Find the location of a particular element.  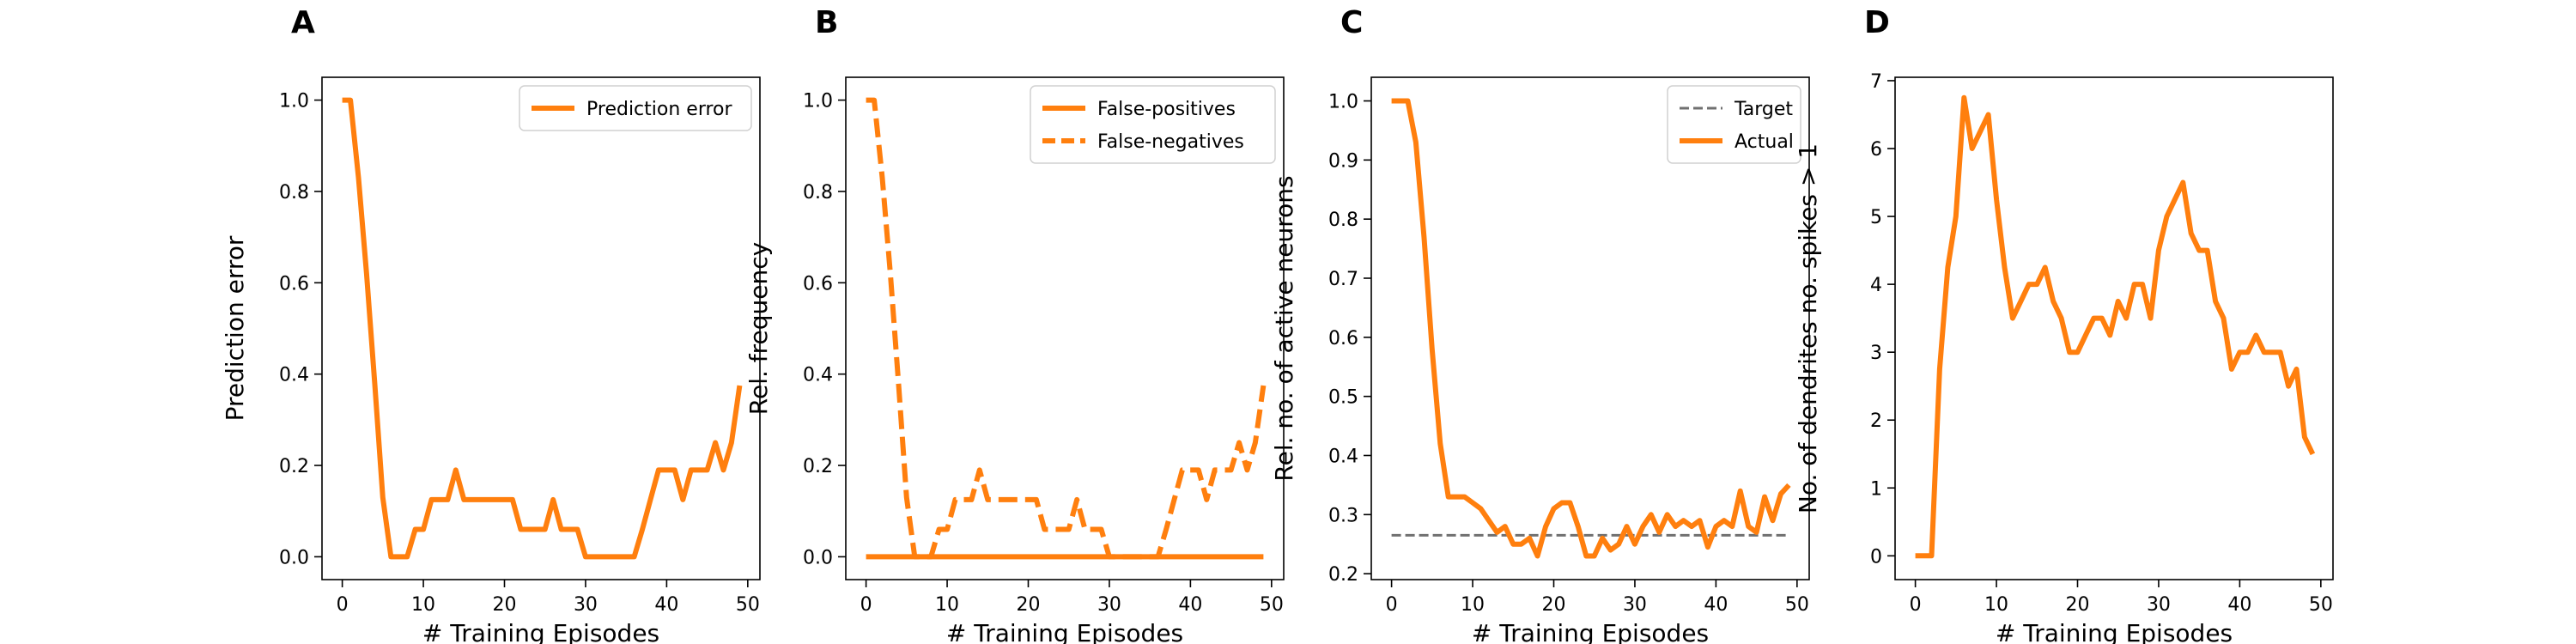

y-tick-label: 0.3 is located at coordinates (1343, 515).